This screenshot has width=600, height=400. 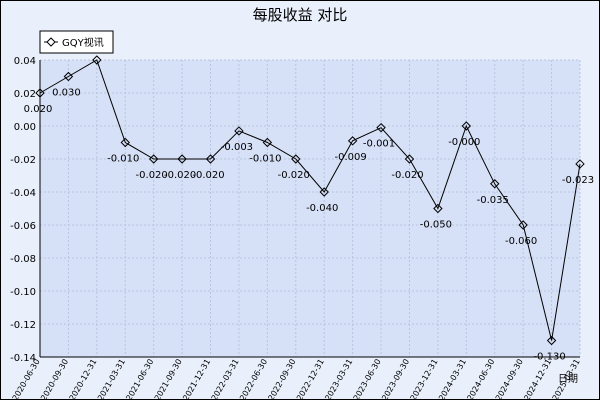 What do you see at coordinates (395, 379) in the screenshot?
I see `x-tick-label: 2023-09-30` at bounding box center [395, 379].